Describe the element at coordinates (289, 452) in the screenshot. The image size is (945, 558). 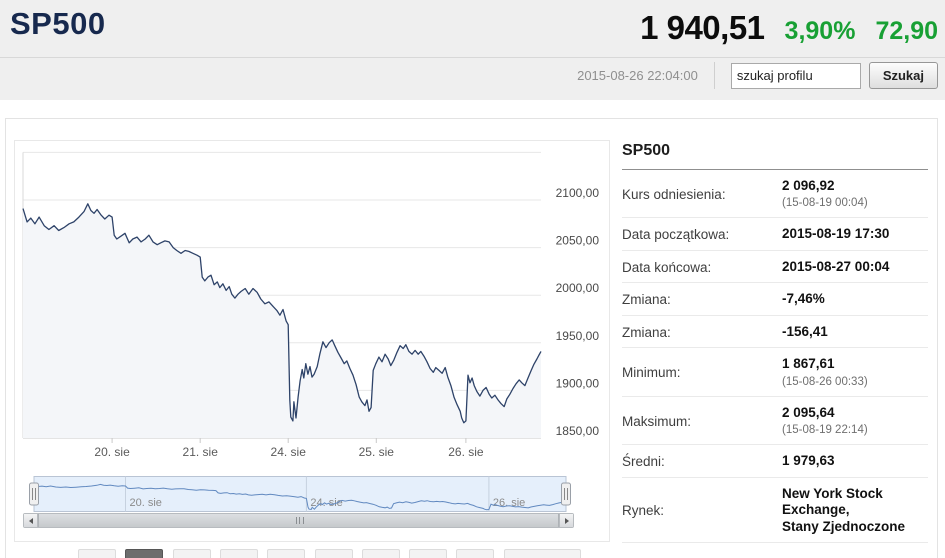
I see `x-axis-label: 24. sie` at that location.